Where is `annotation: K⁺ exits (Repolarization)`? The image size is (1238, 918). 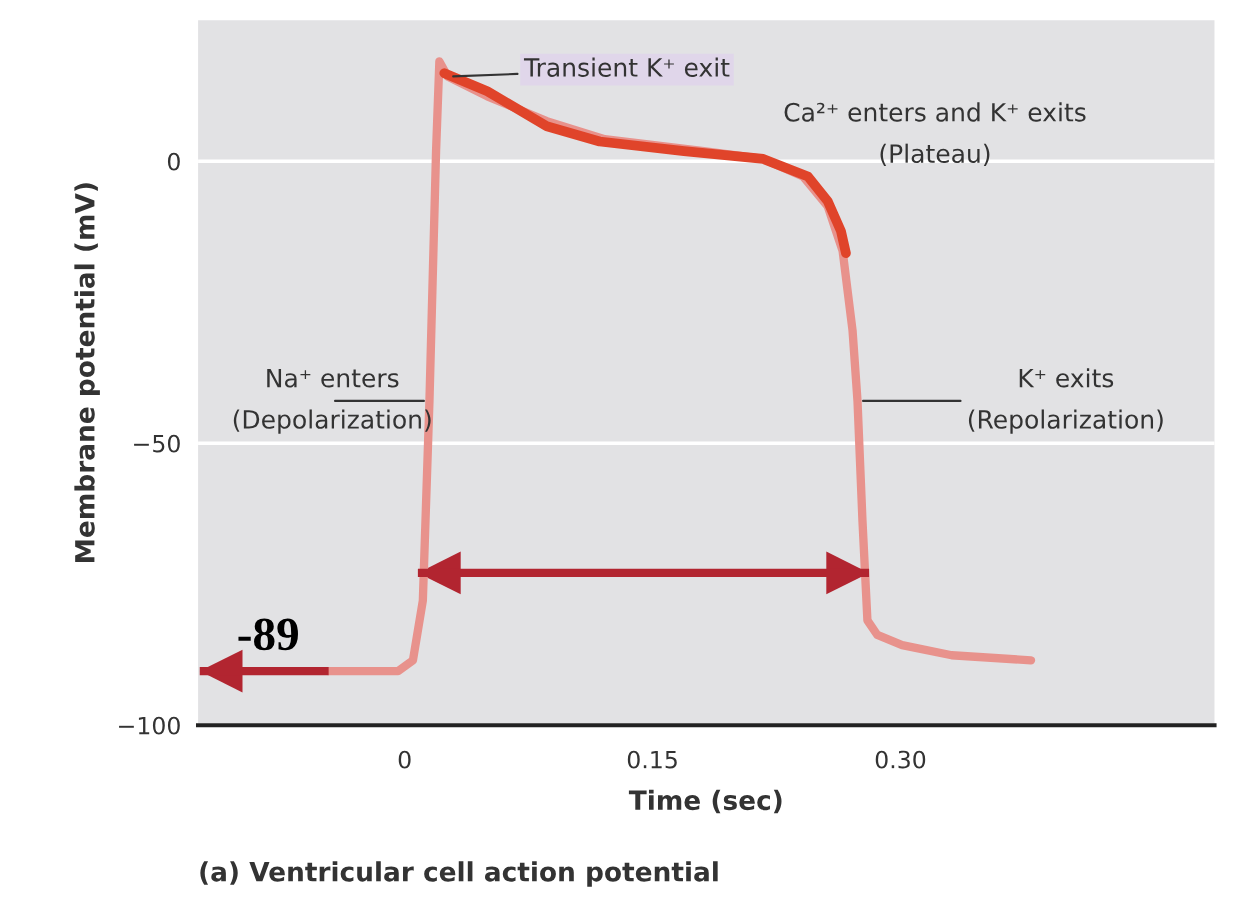 annotation: K⁺ exits (Repolarization) is located at coordinates (1065, 401).